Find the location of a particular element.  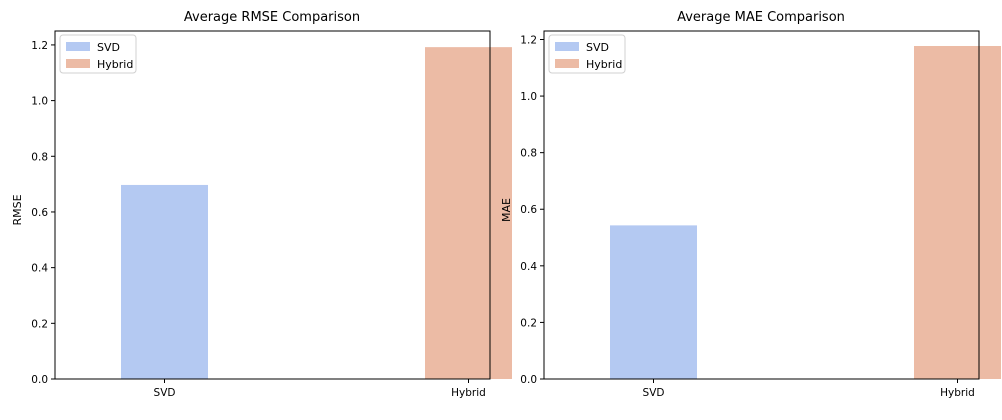

y-axis-label: RMSE is located at coordinates (17, 209).